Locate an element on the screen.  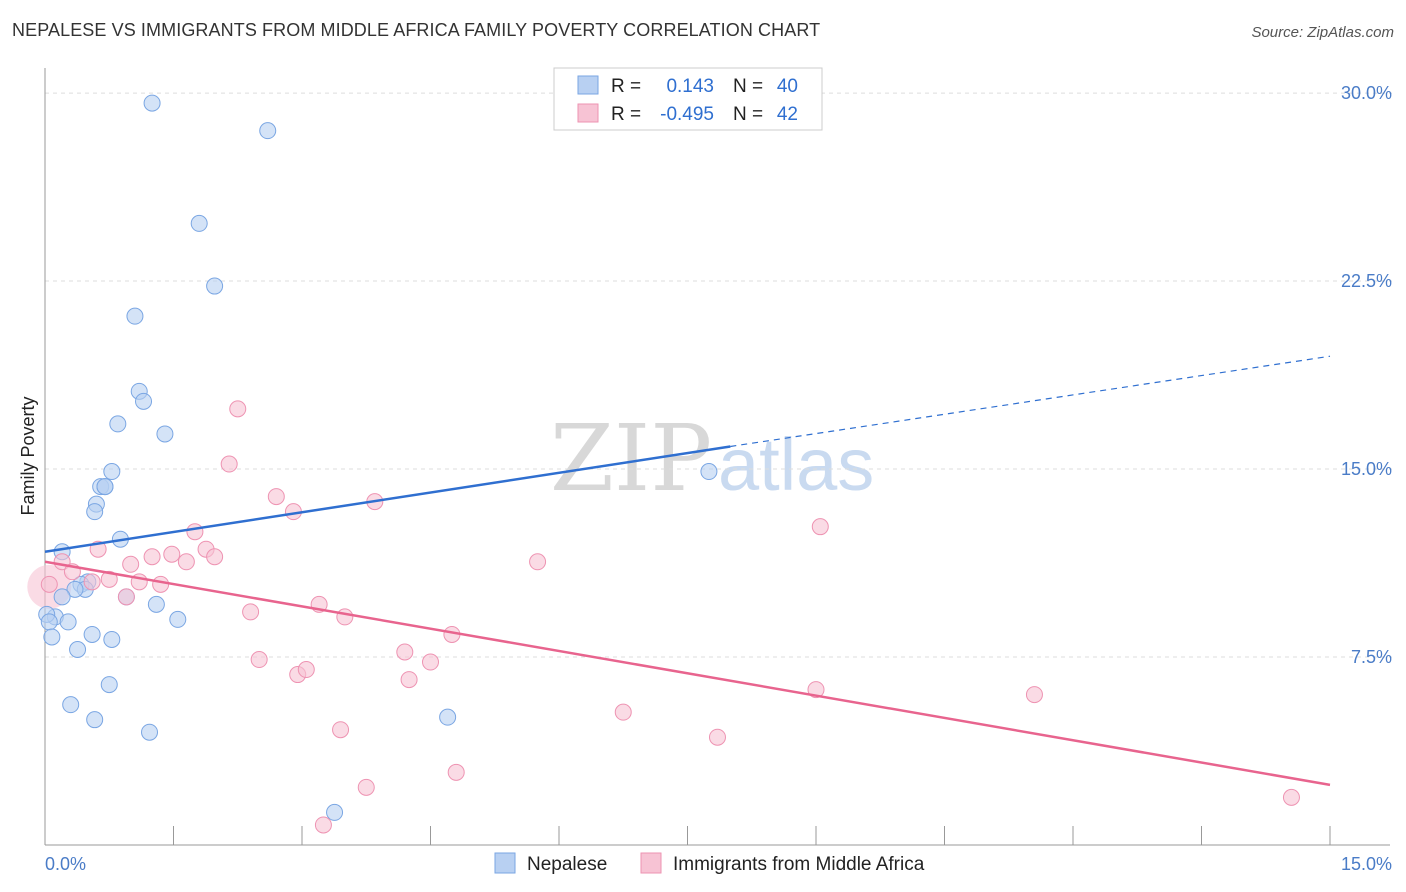
y-tick-labels: 7.5% 15.0% 22.5% 30.0% is located at coordinates (1366, 375).